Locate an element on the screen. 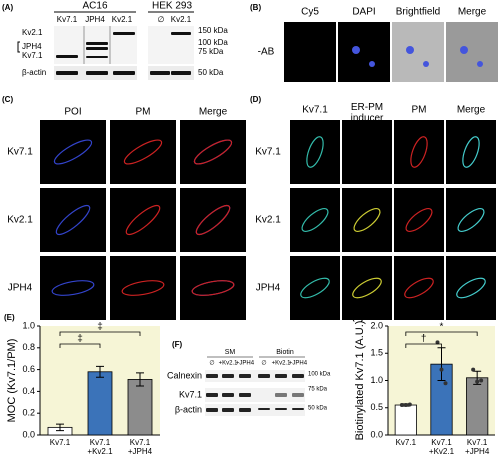 This screenshot has width=500, height=472. row-label: JPH4 is located at coordinates (20, 288).